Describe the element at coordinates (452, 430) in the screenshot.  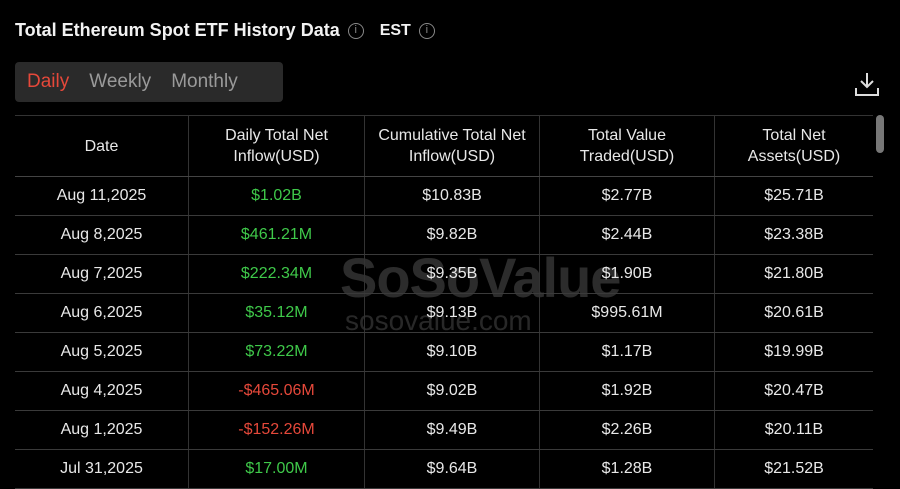
I see `cumulative-inflow-cell: $9.49B` at that location.